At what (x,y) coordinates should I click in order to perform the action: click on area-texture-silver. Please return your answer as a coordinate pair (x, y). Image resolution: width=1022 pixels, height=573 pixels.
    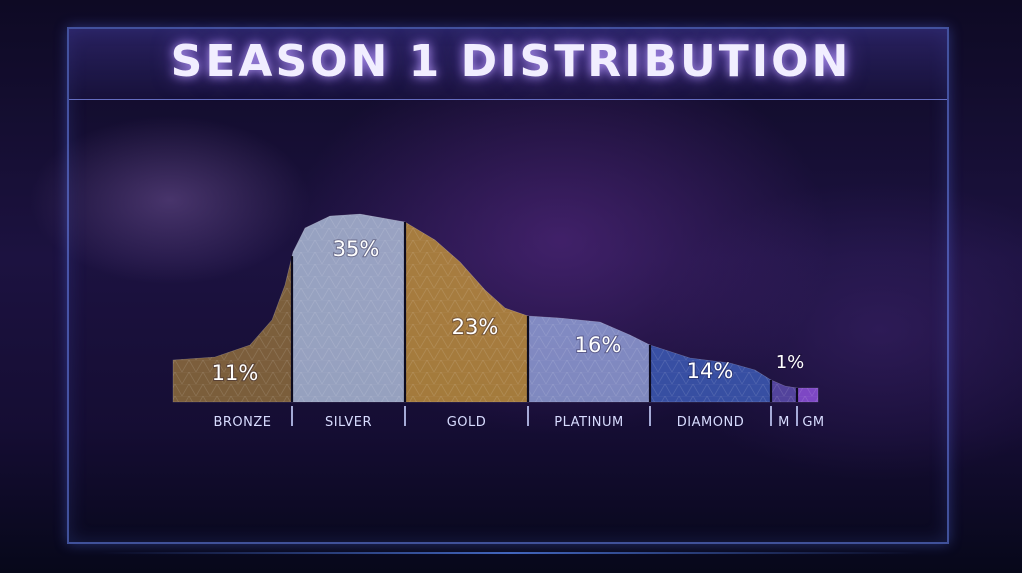
    Looking at the image, I should click on (348, 308).